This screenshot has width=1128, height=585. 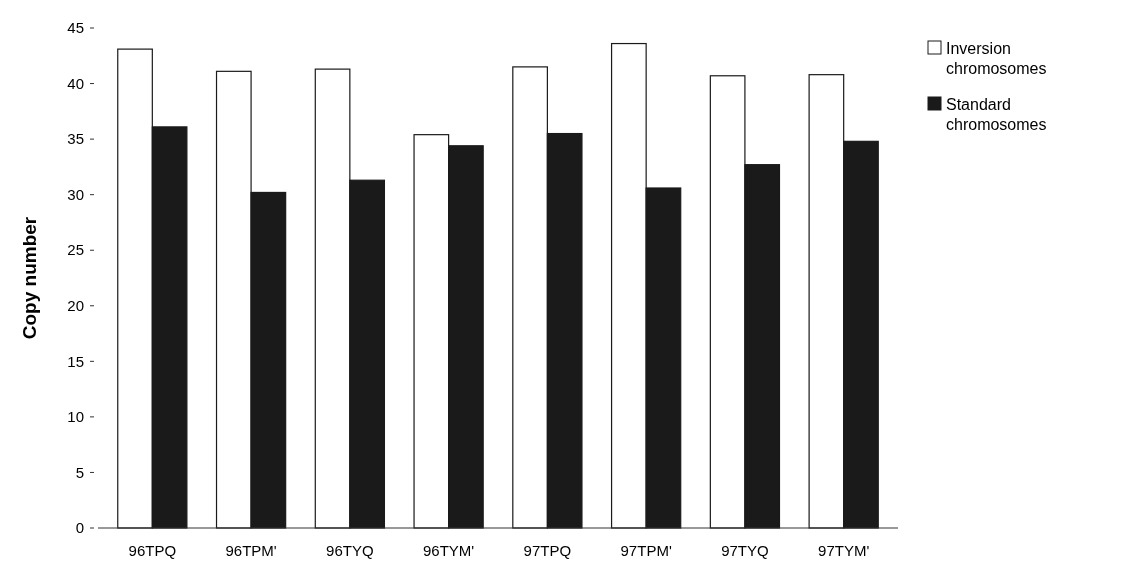 I want to click on x-tick-label: 96TPQ, so click(x=152, y=550).